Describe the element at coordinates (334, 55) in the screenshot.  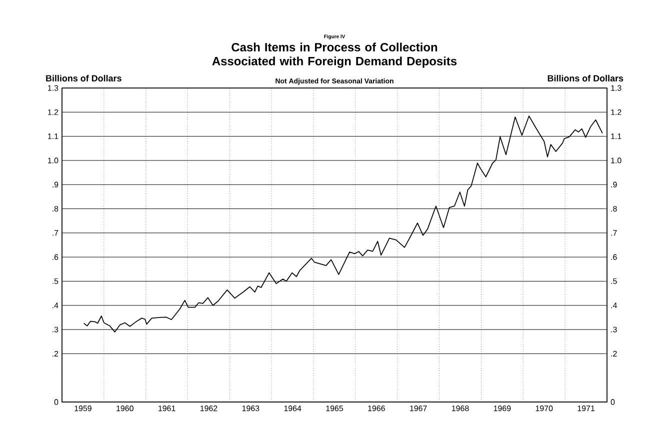
I see `chart-title: Cash Items in Process of Collection Associated with Foreign Demand Deposits` at that location.